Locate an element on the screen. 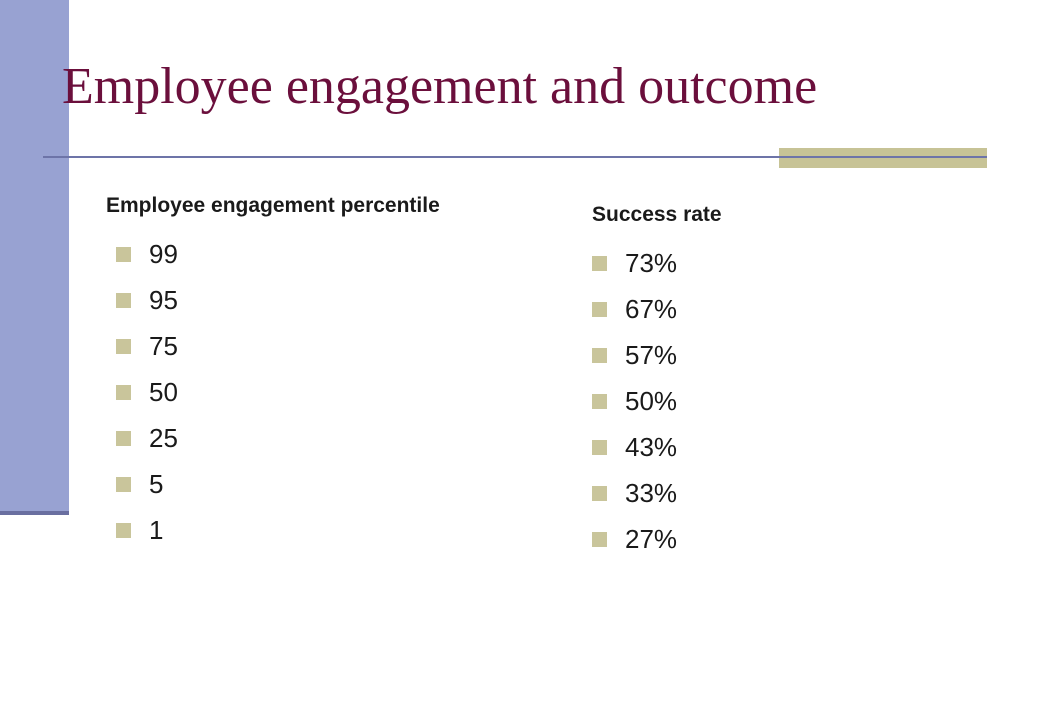 The width and height of the screenshot is (1039, 720). list-item: 99 is located at coordinates (147, 254).